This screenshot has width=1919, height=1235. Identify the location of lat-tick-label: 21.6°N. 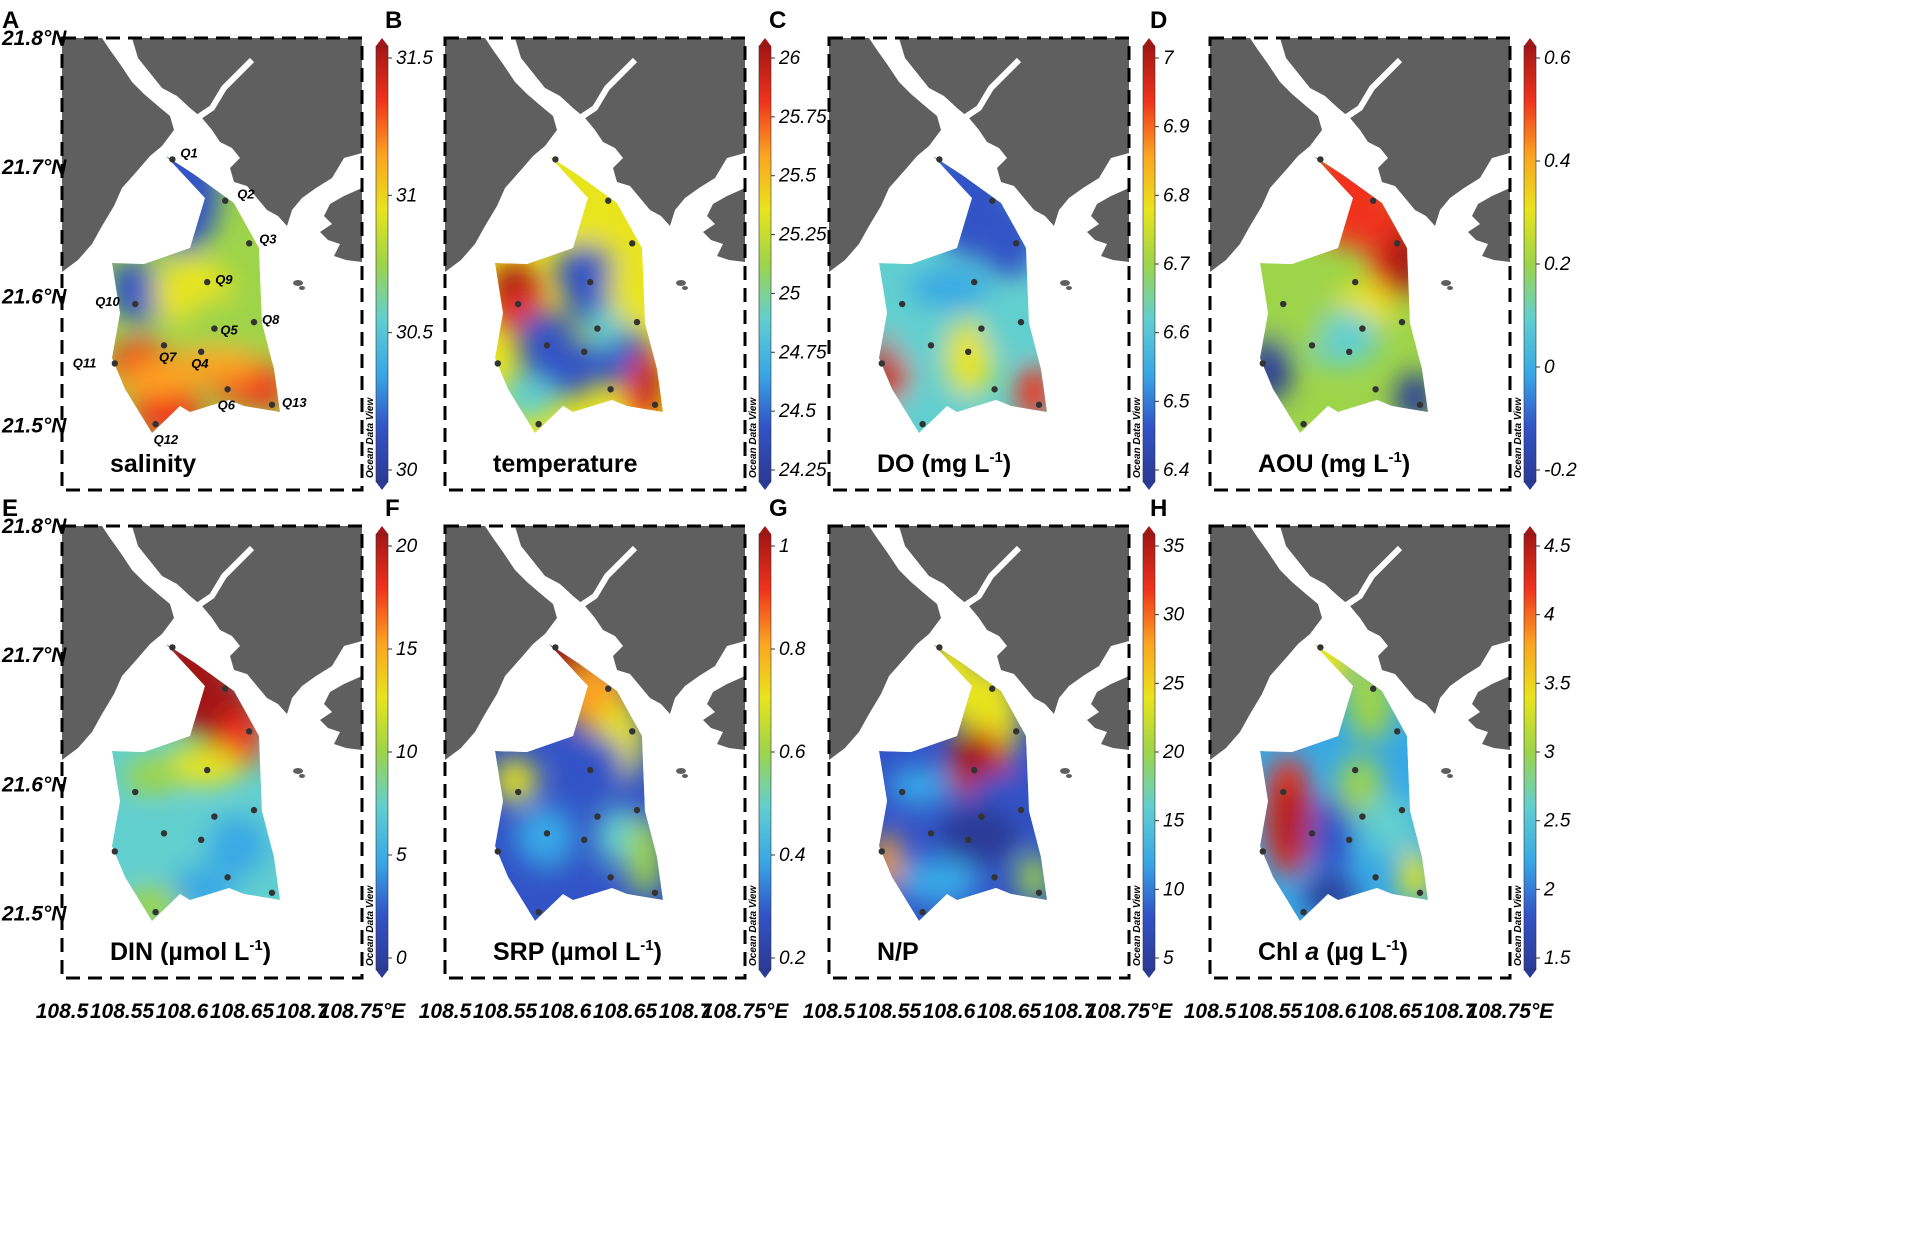
(34, 784).